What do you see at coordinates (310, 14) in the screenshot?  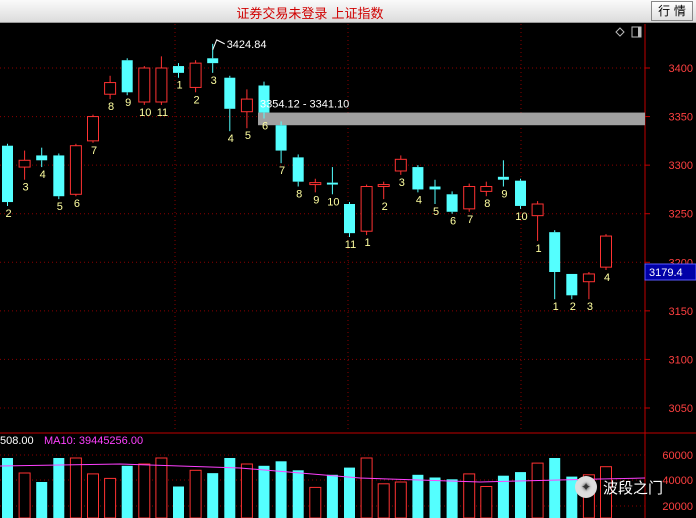 I see `page-title: 证券交易未登录 上证指数` at bounding box center [310, 14].